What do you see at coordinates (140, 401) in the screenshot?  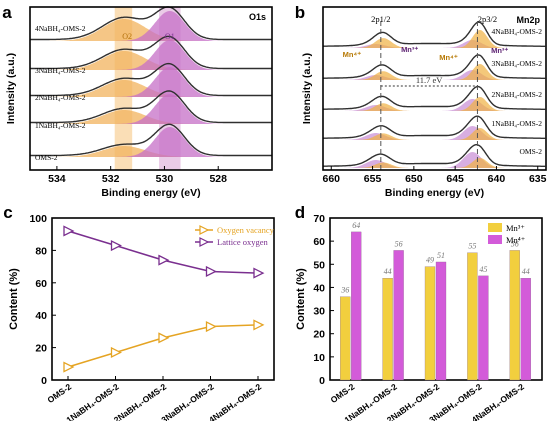 I see `x-tick-label: 2NaBH₄-OMS-2` at bounding box center [140, 401].